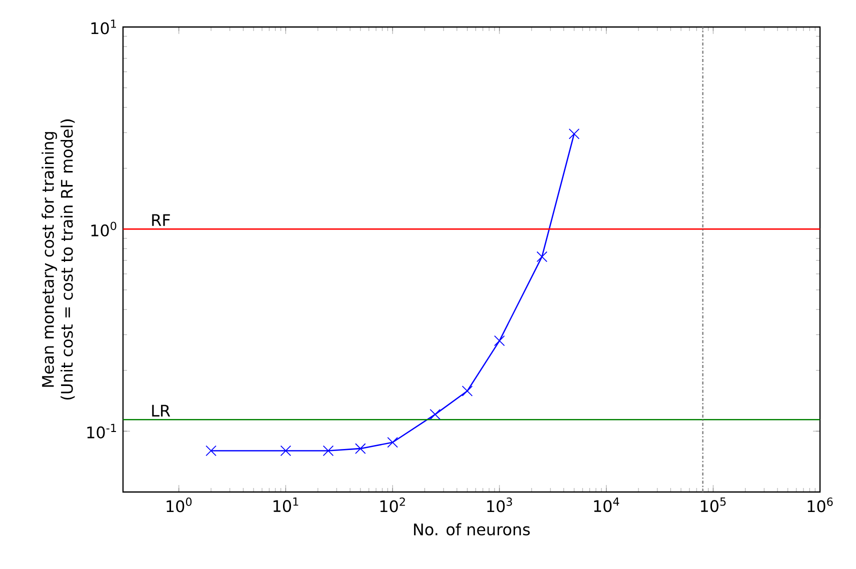 The height and width of the screenshot is (569, 856). I want to click on x-axis-title: No. of neurons, so click(472, 529).